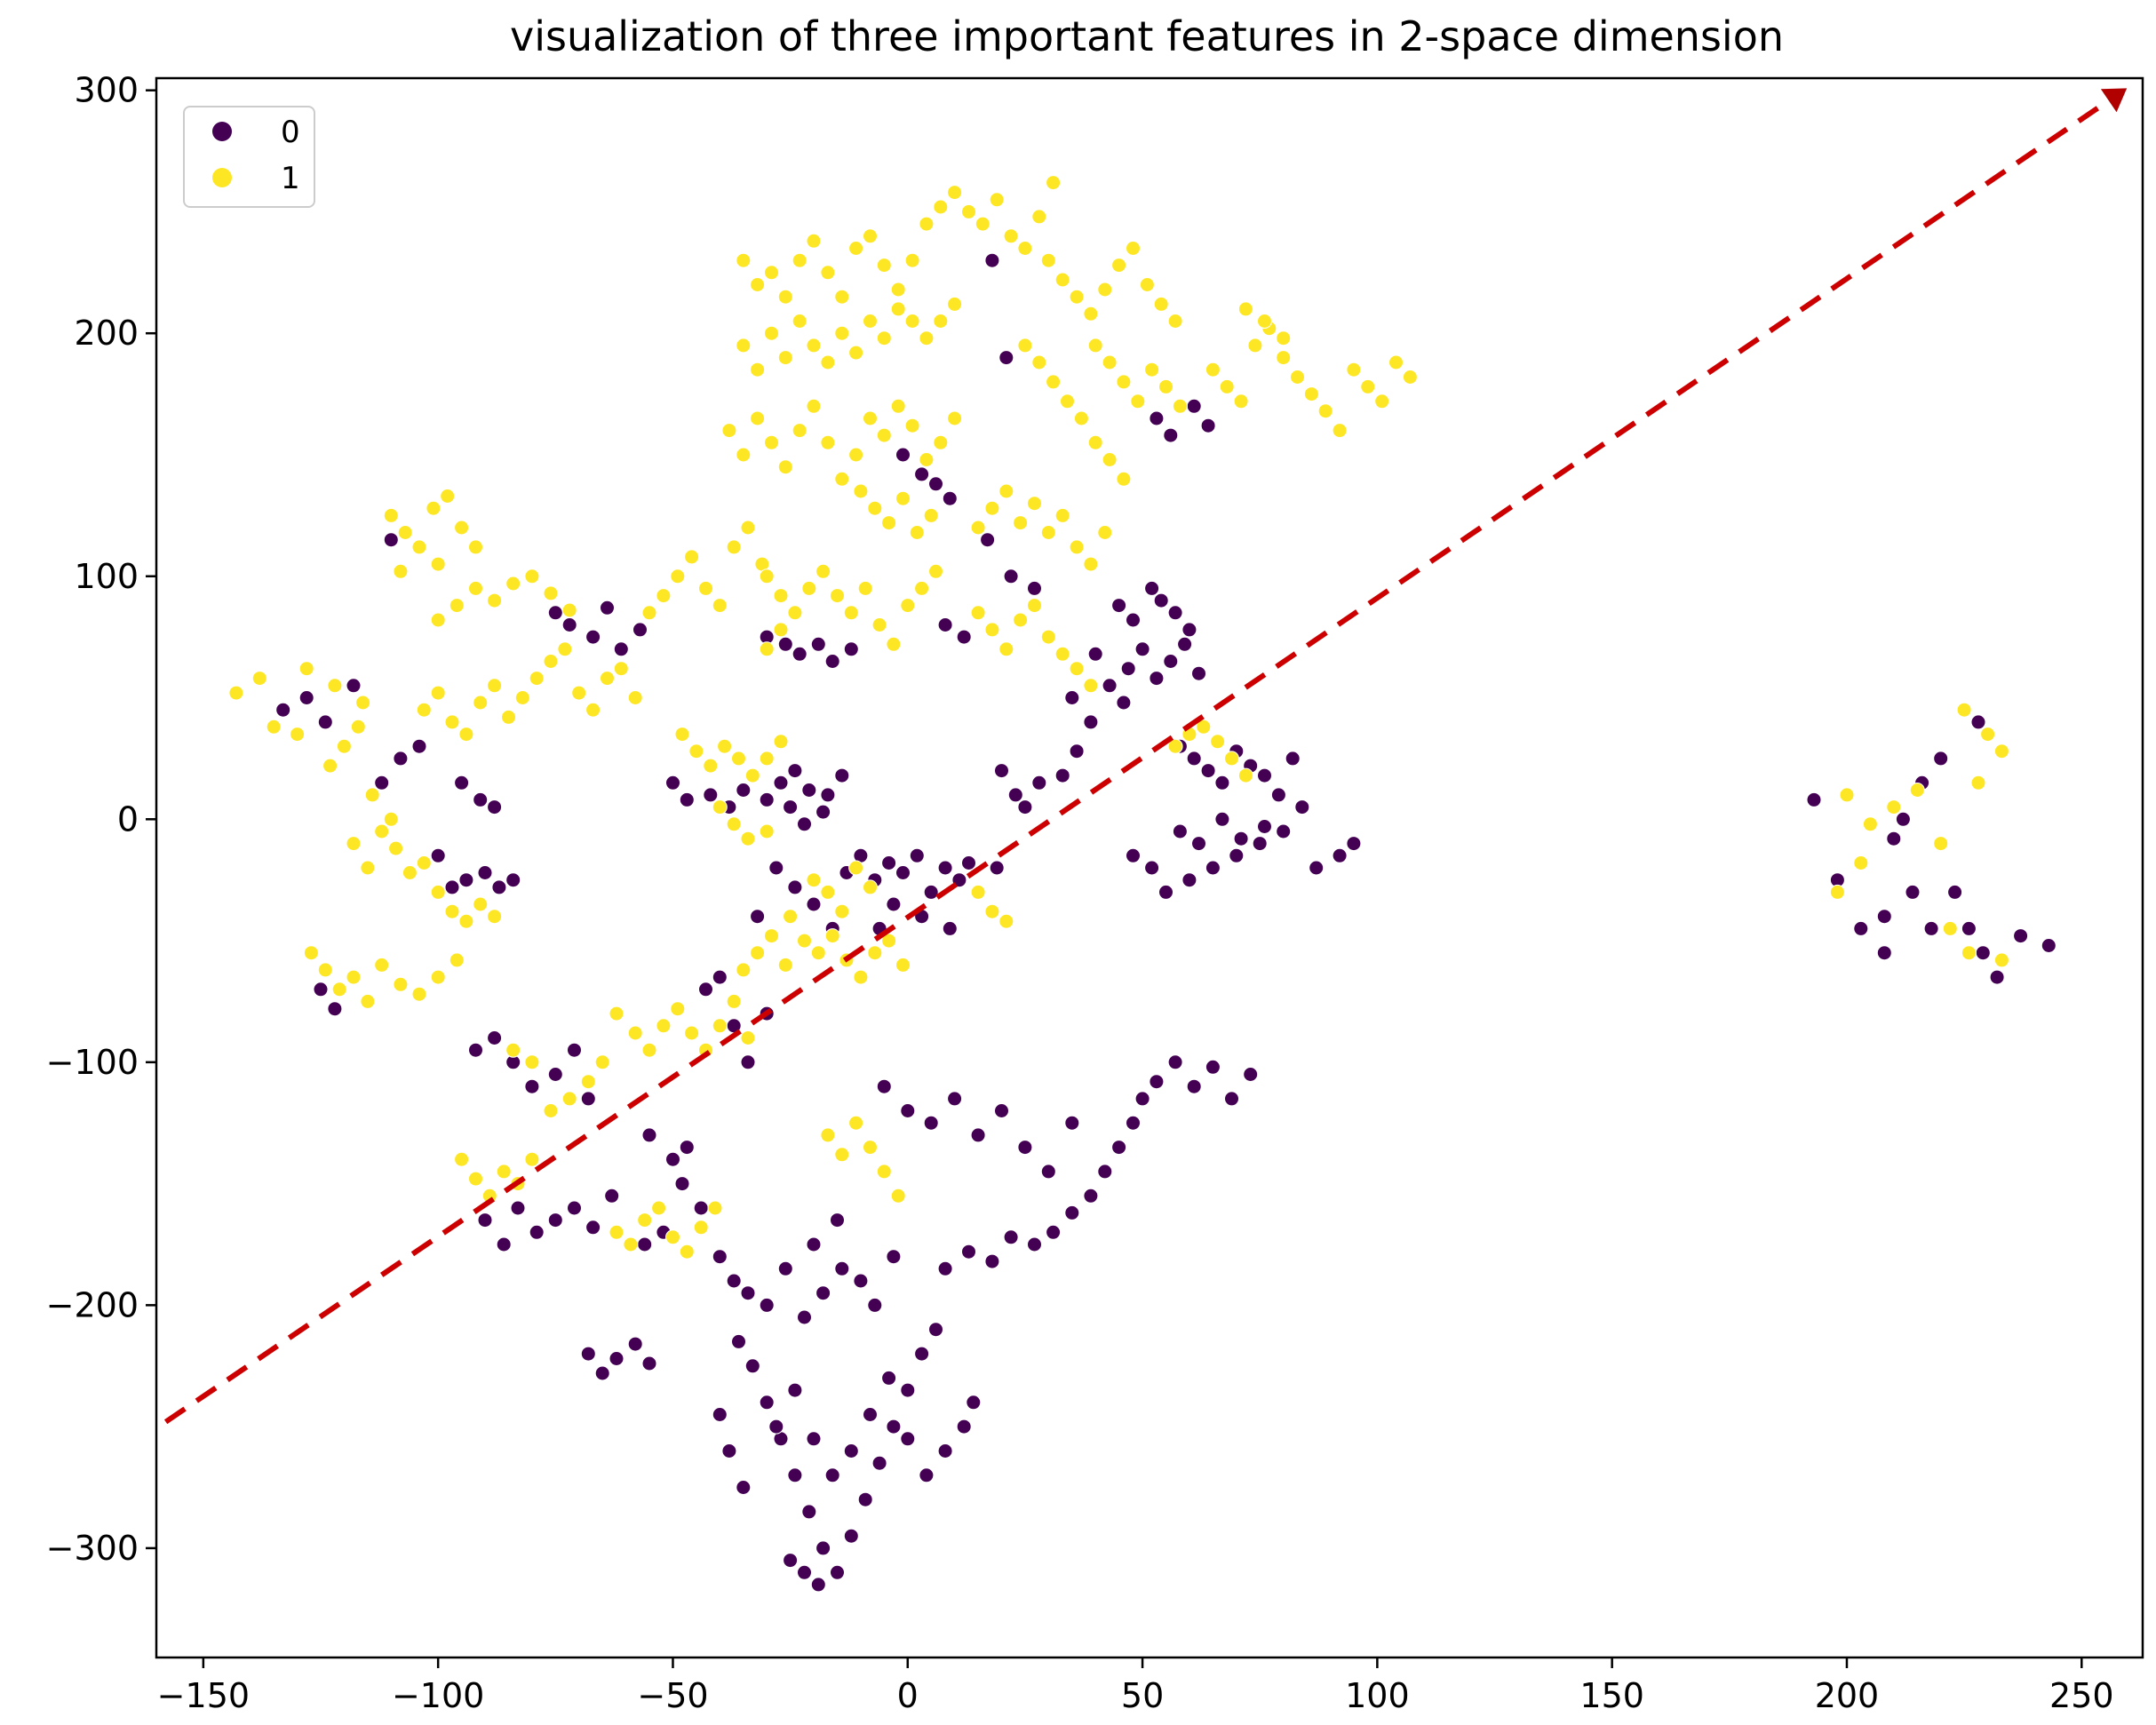  What do you see at coordinates (1847, 1695) in the screenshot?
I see `x-tick-label: 200` at bounding box center [1847, 1695].